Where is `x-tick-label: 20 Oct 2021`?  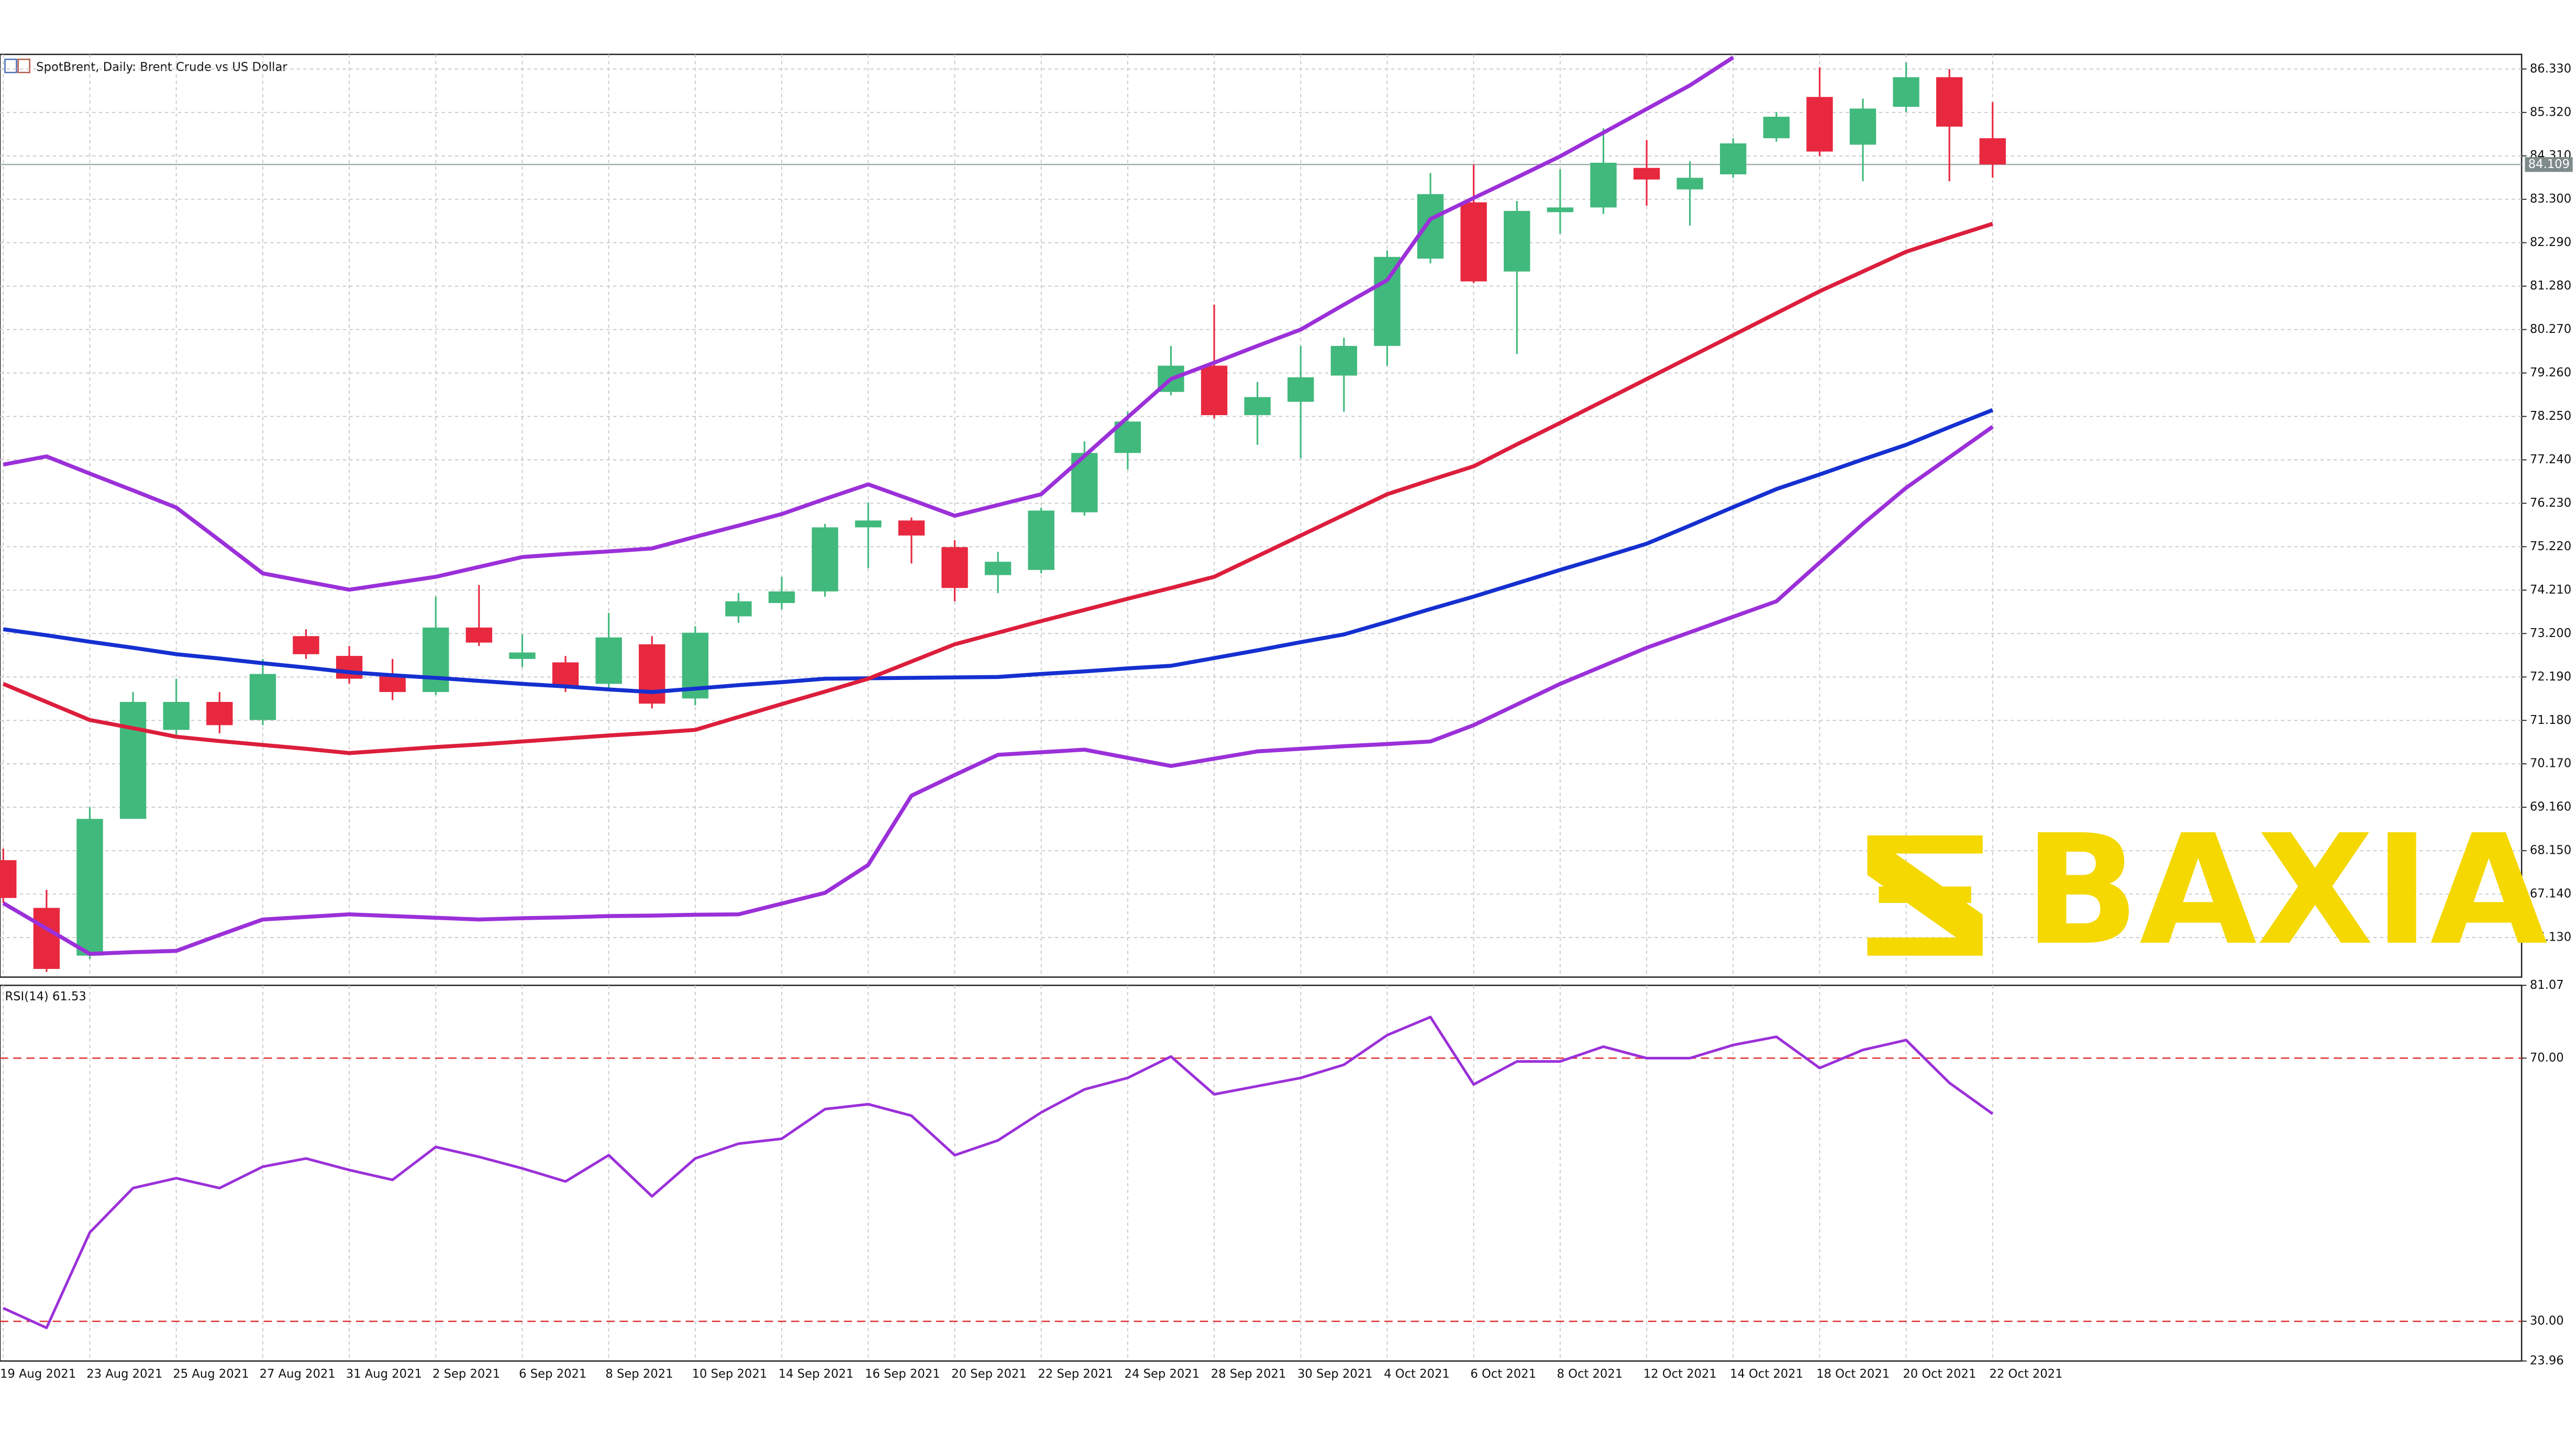
x-tick-label: 20 Oct 2021 is located at coordinates (1940, 1374).